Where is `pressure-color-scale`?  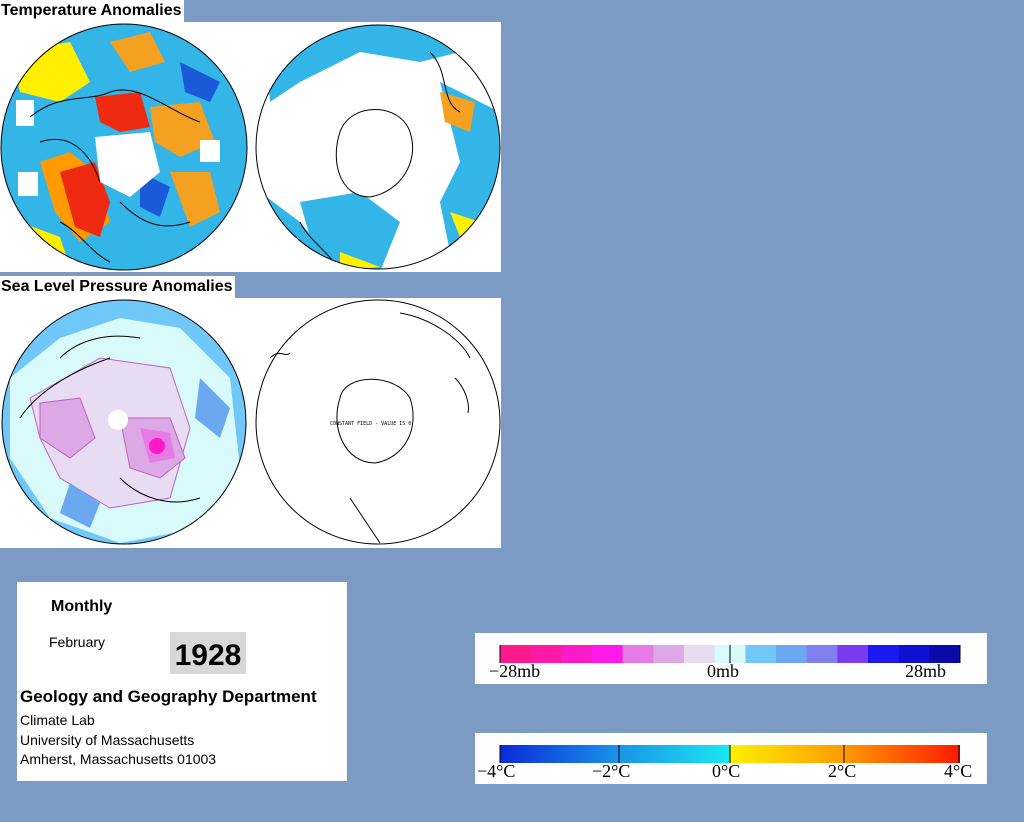
pressure-color-scale is located at coordinates (730, 654).